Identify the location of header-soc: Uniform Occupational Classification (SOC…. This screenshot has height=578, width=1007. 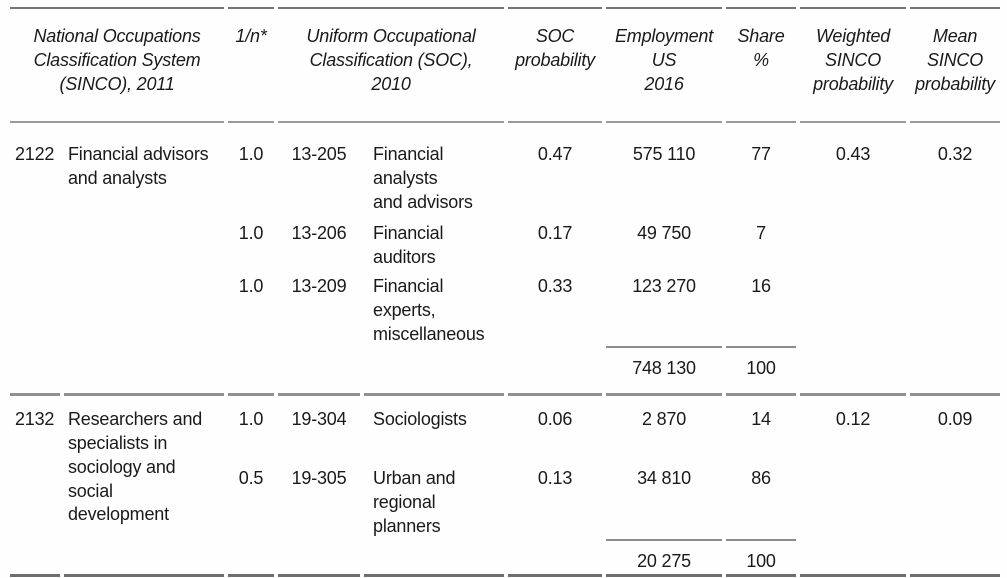
(391, 65).